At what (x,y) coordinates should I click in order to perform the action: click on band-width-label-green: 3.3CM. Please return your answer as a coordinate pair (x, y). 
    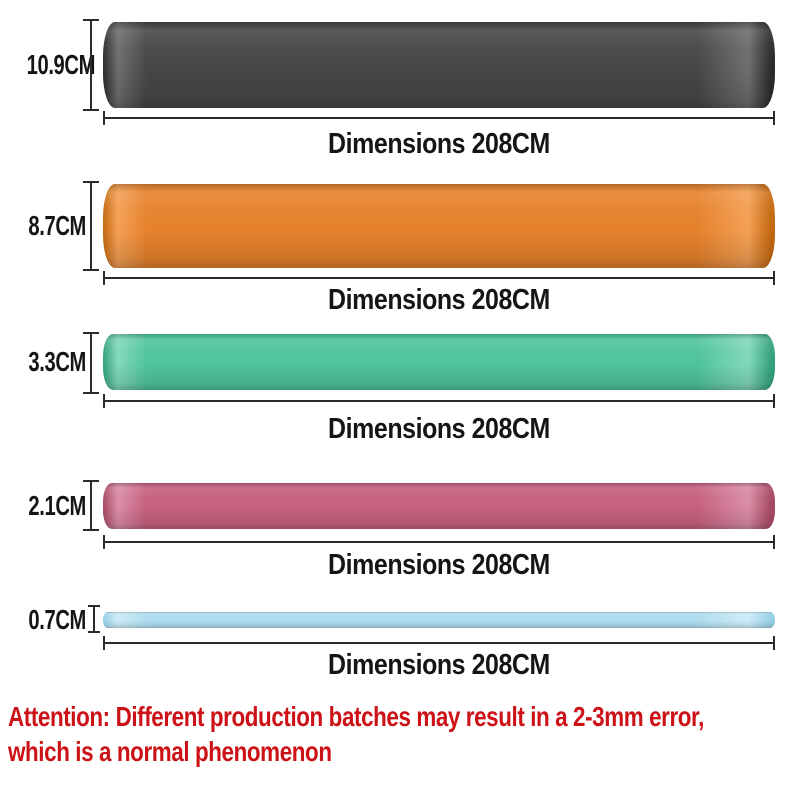
    Looking at the image, I should click on (43, 362).